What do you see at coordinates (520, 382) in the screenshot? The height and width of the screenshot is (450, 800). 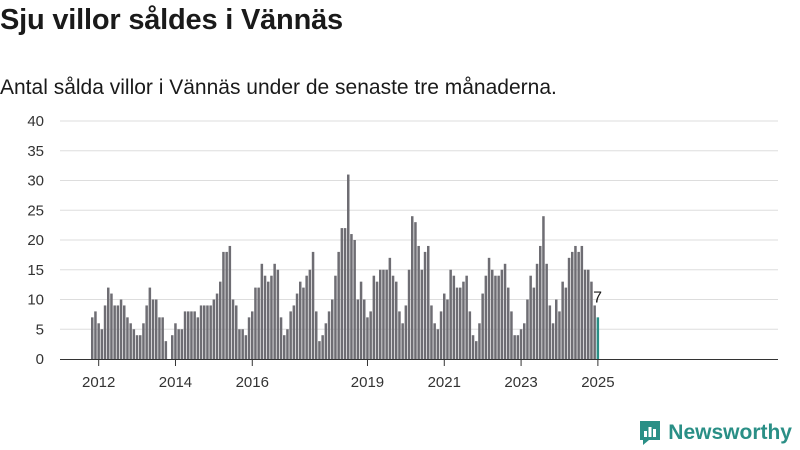 I see `x-tick-label: 2023` at bounding box center [520, 382].